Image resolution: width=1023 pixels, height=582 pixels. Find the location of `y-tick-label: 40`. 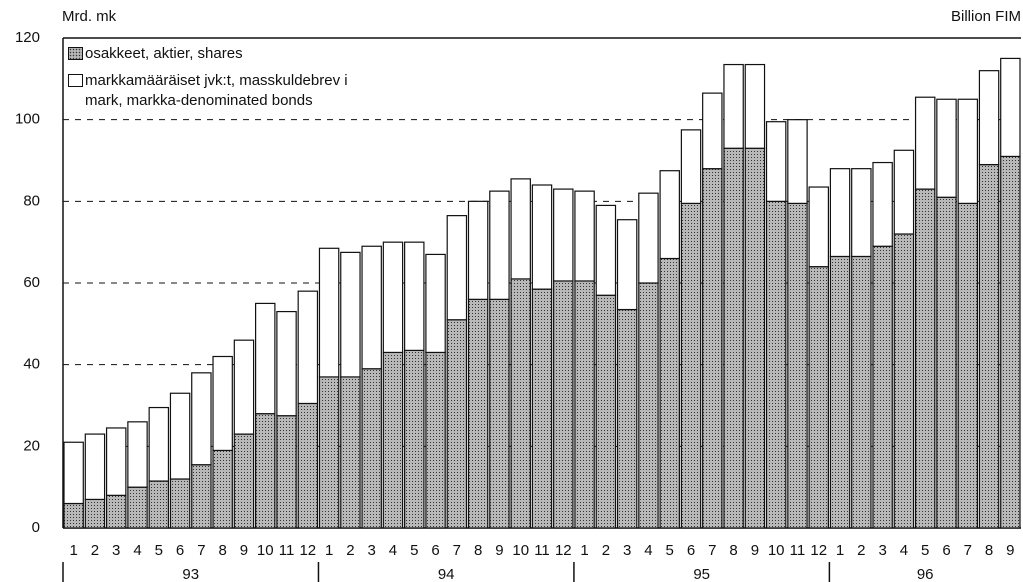

y-tick-label: 40 is located at coordinates (31, 364).